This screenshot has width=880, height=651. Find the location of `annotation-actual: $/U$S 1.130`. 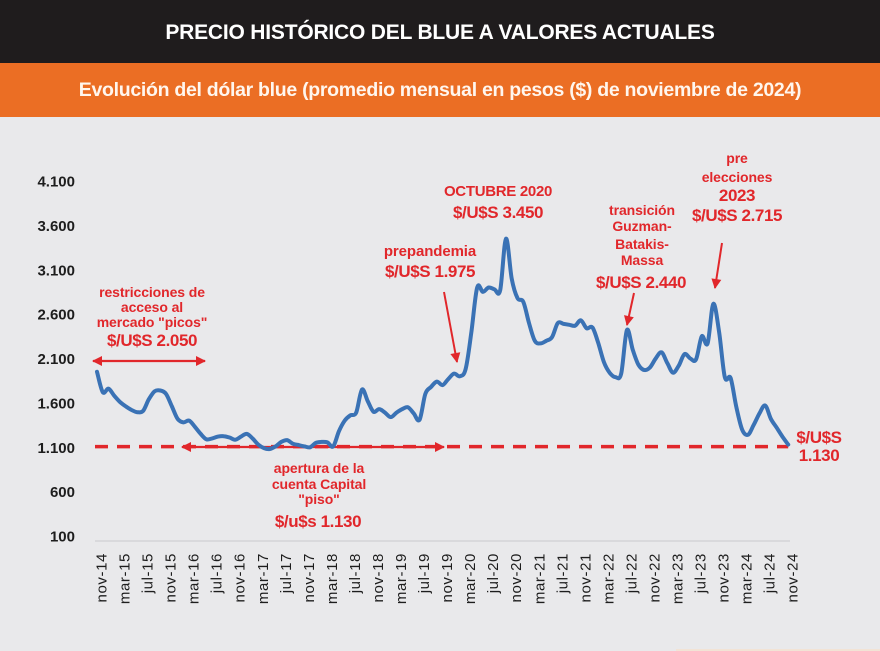

annotation-actual: $/U$S 1.130 is located at coordinates (819, 446).